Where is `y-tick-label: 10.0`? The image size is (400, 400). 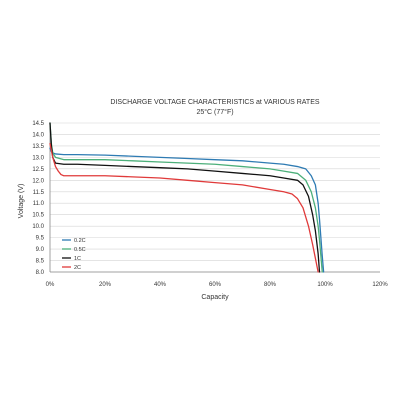
y-tick-label: 10.0 is located at coordinates (38, 227).